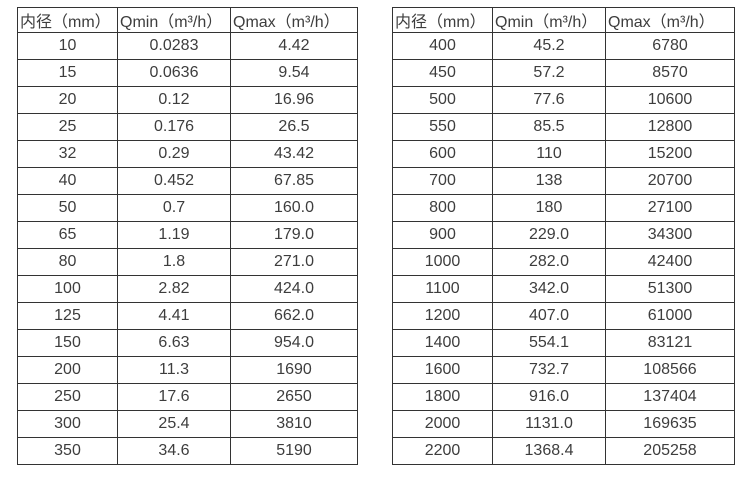 This screenshot has height=483, width=750. Describe the element at coordinates (67, 208) in the screenshot. I see `table-cell: 50` at that location.